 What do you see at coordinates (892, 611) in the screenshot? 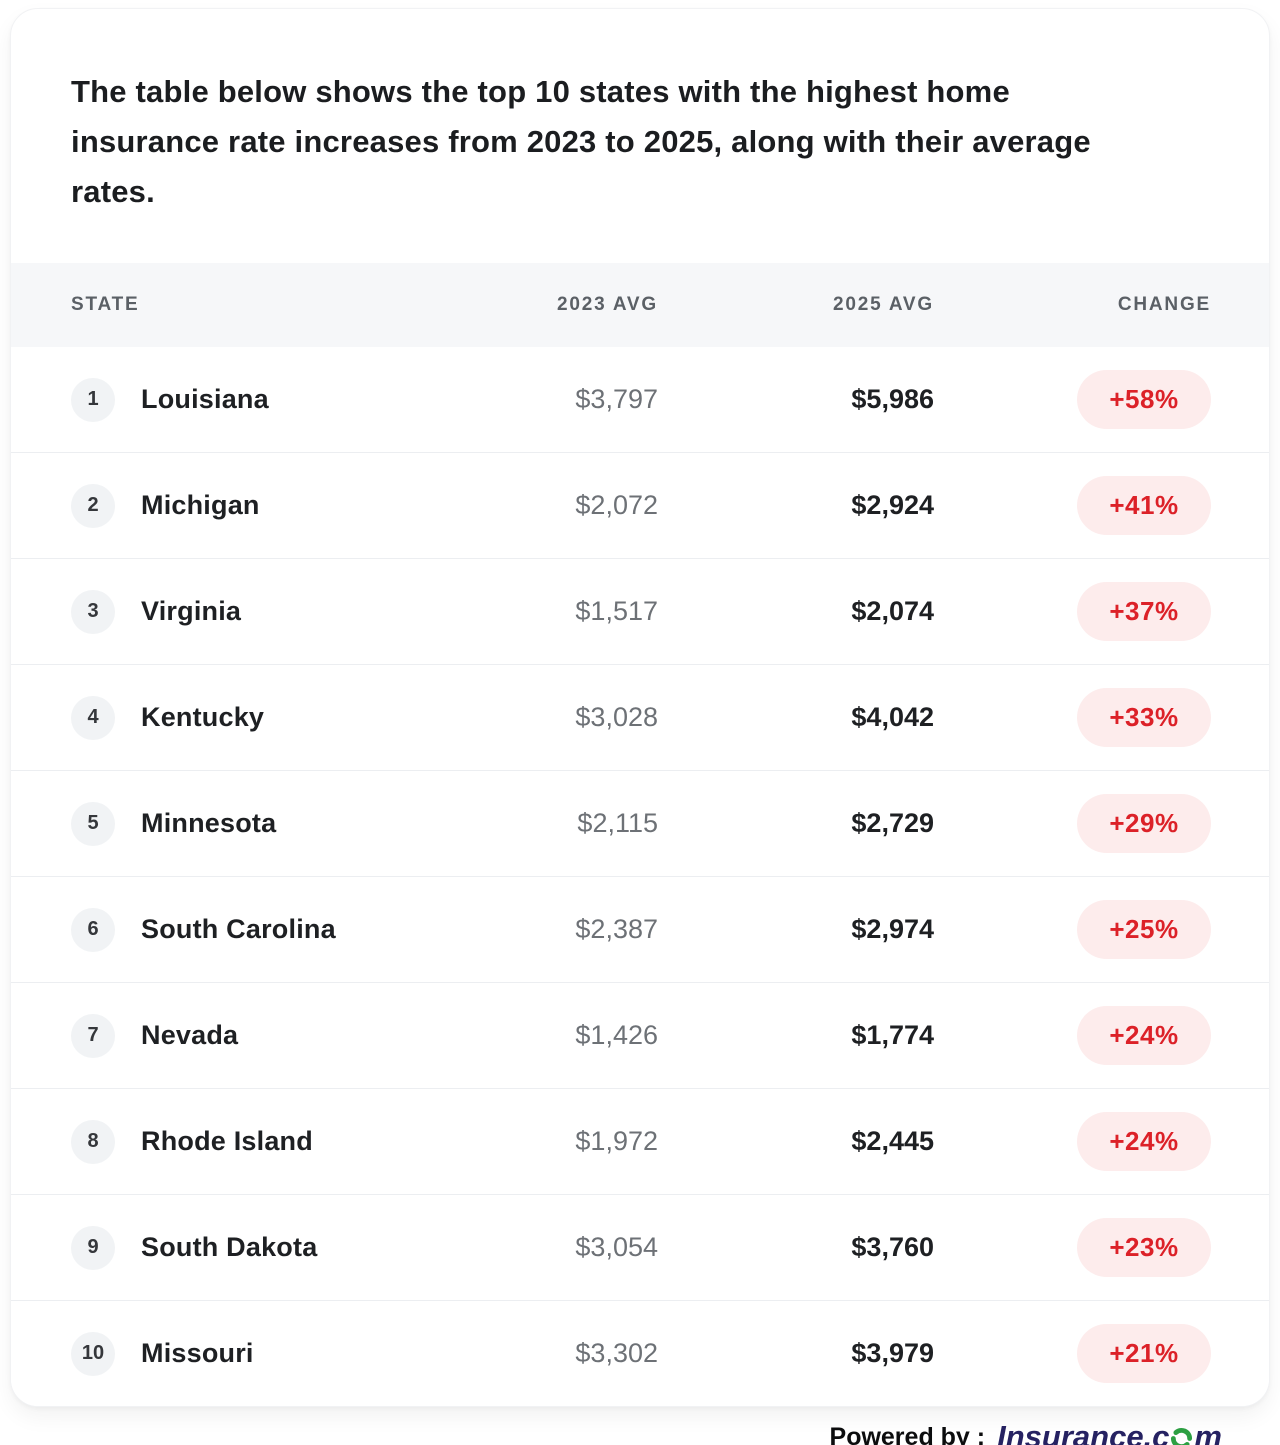
I see `avg-2025-value: $2,074` at bounding box center [892, 611].